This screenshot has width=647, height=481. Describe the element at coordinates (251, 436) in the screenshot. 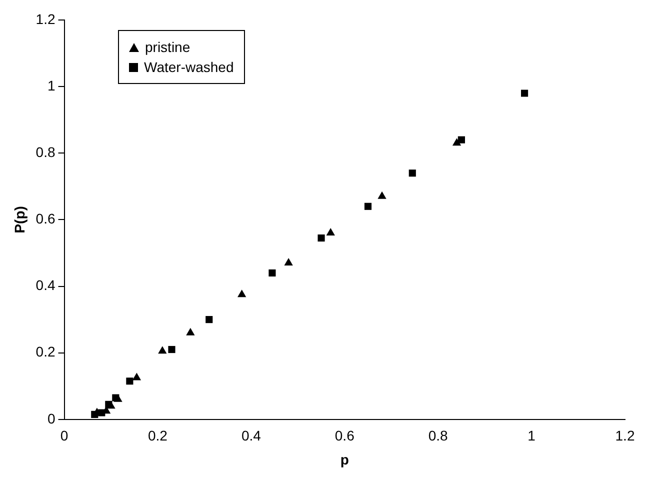

I see `x-tick-label: 0.4` at that location.